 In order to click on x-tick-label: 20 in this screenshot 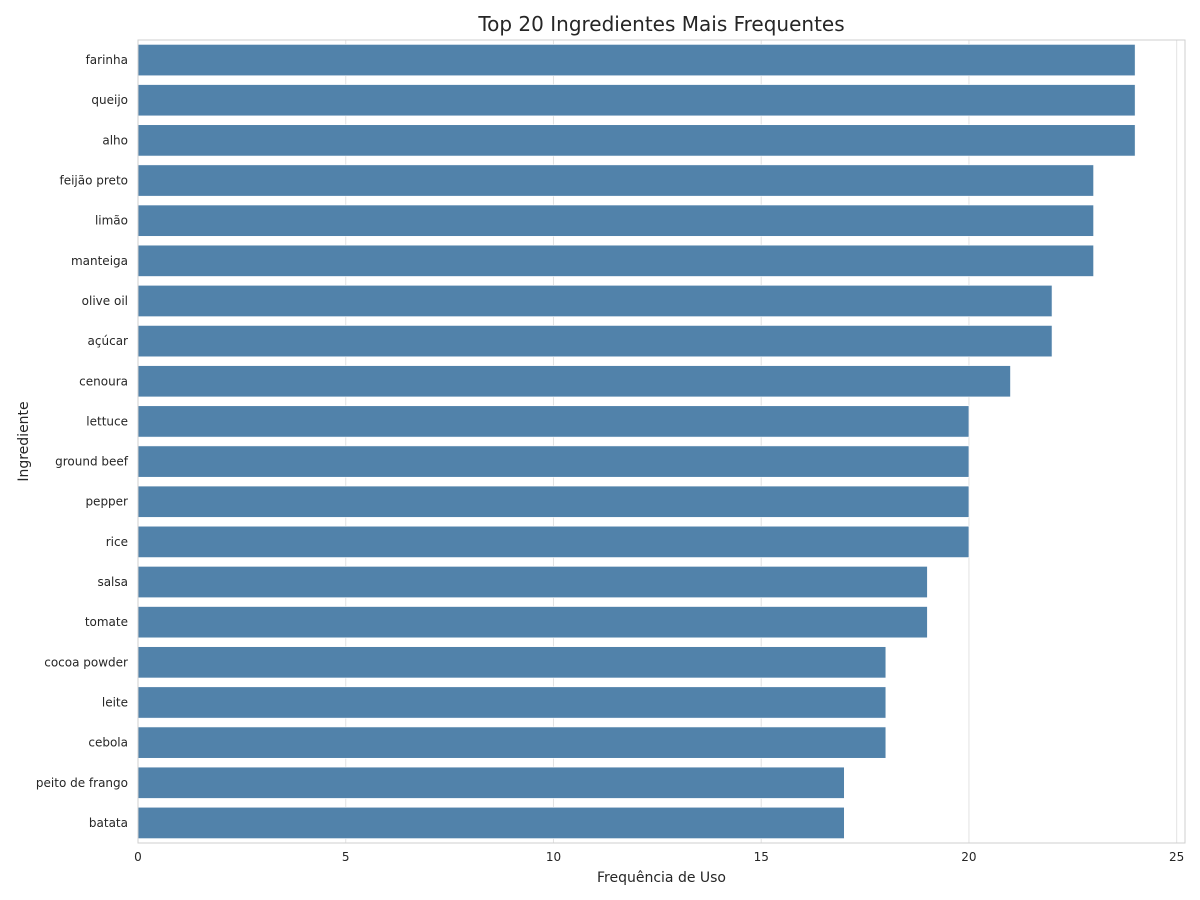, I will do `click(968, 857)`.